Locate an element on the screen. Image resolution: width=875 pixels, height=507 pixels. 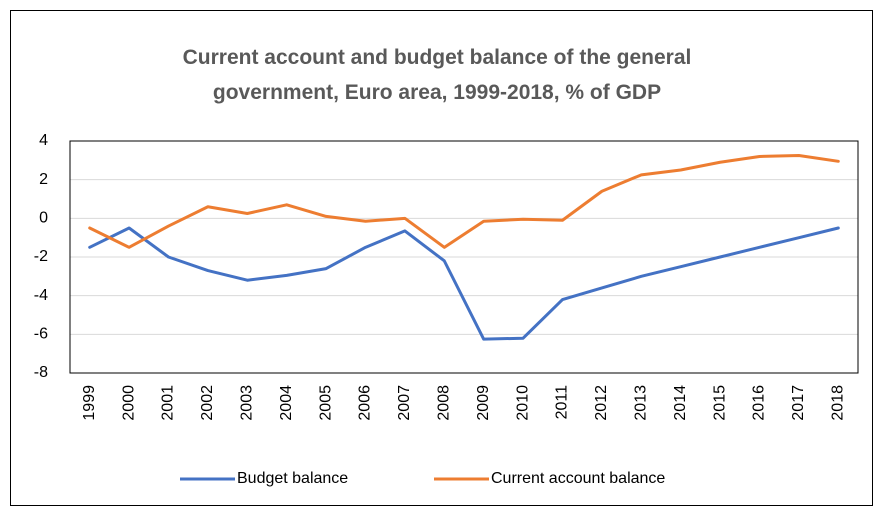
x-tick-label: 2000 is located at coordinates (128, 403).